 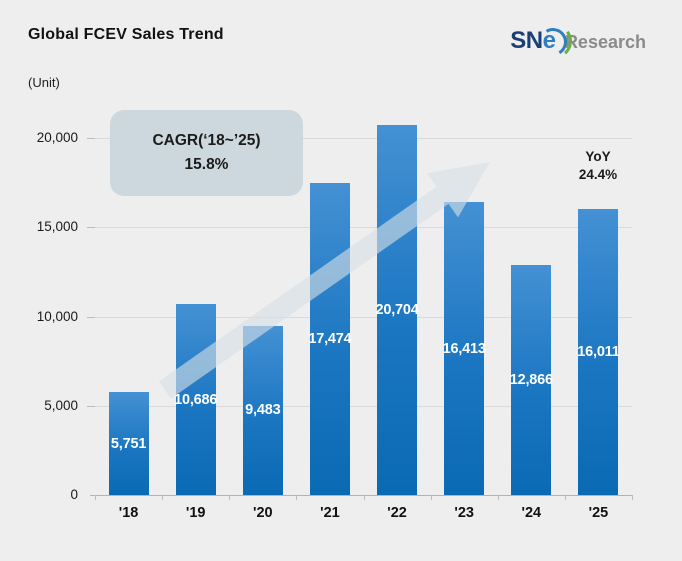 What do you see at coordinates (44, 82) in the screenshot?
I see `y-axis-unit-label: (Unit)` at bounding box center [44, 82].